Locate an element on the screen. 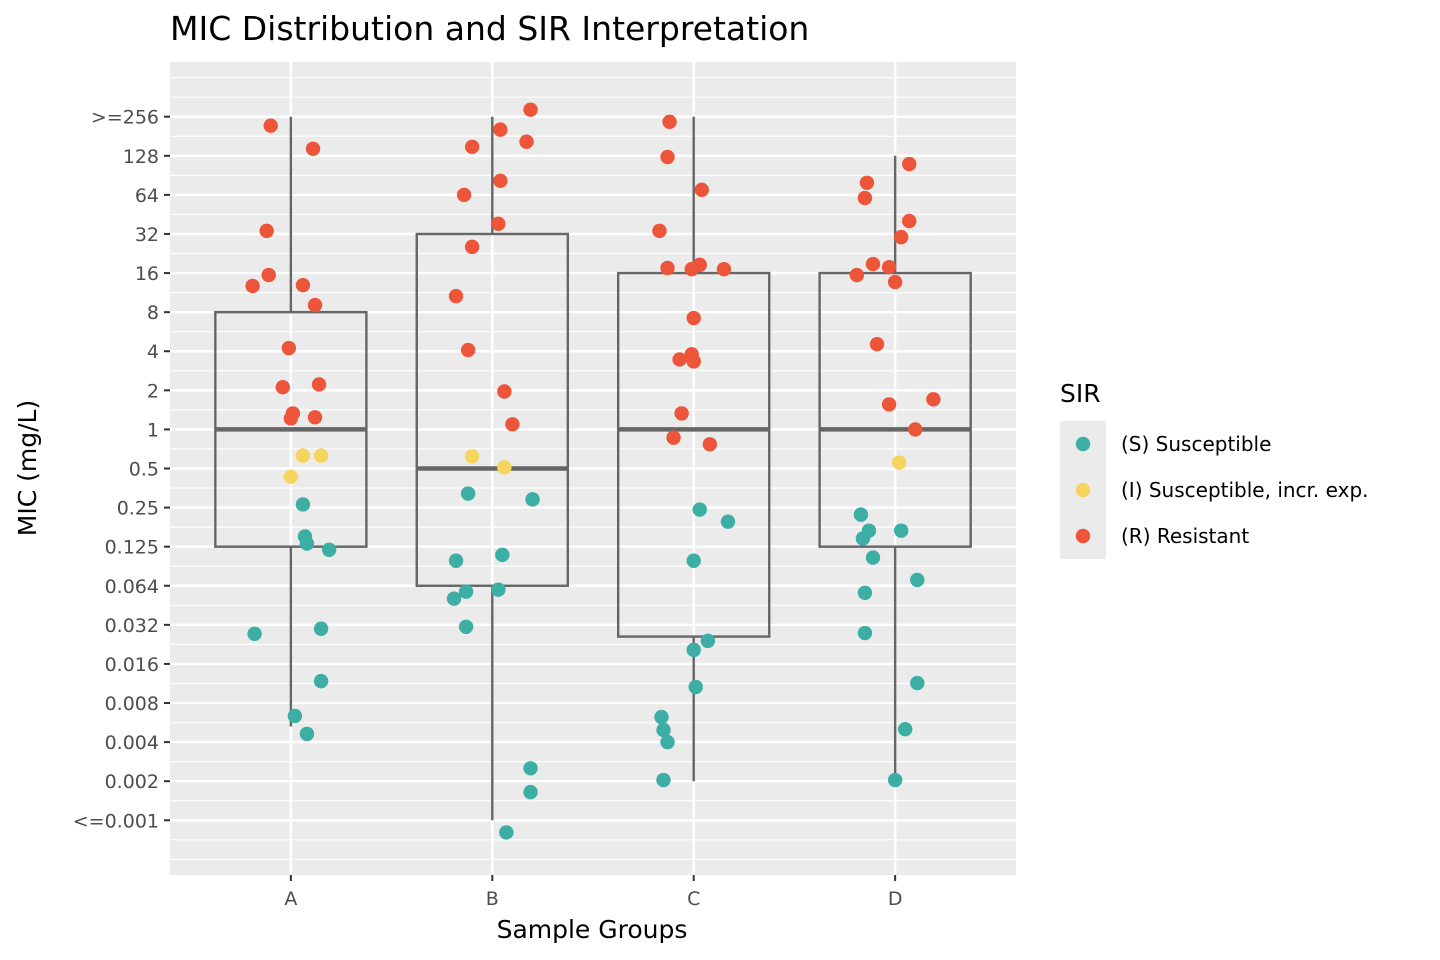 This screenshot has height=960, width=1440. x-tick-label: B is located at coordinates (492, 899).